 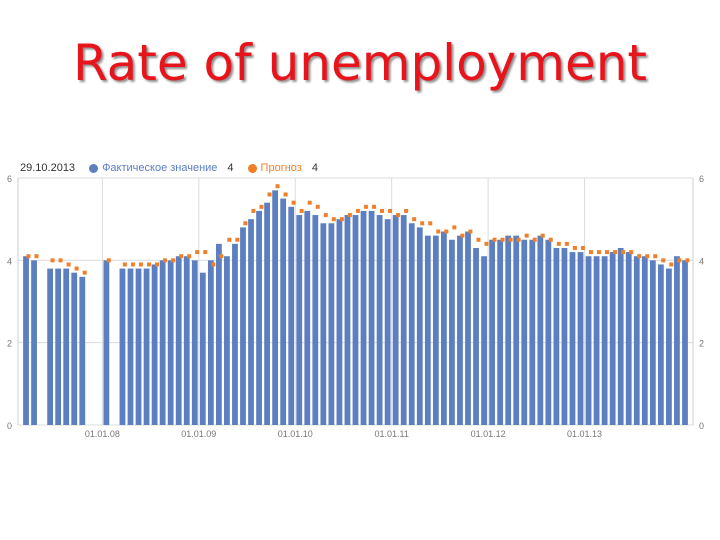 What do you see at coordinates (391, 434) in the screenshot?
I see `x-tick-label: 01.01.11` at bounding box center [391, 434].